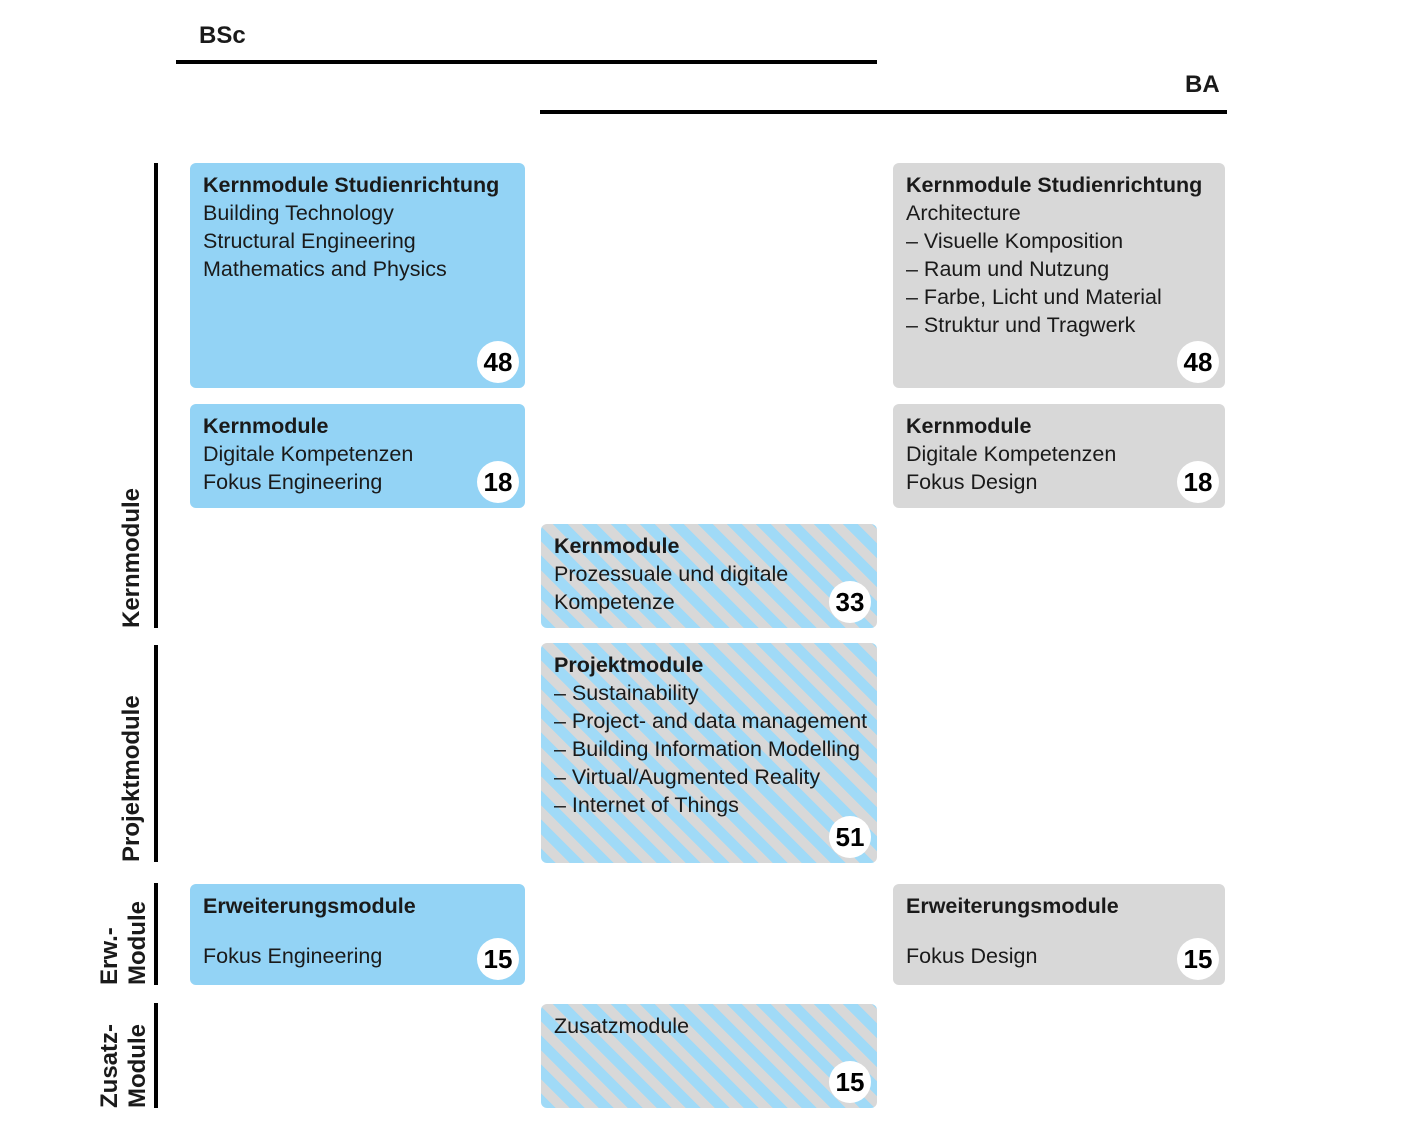  I want to click on zusatz-label-line2: Module, so click(137, 1066).